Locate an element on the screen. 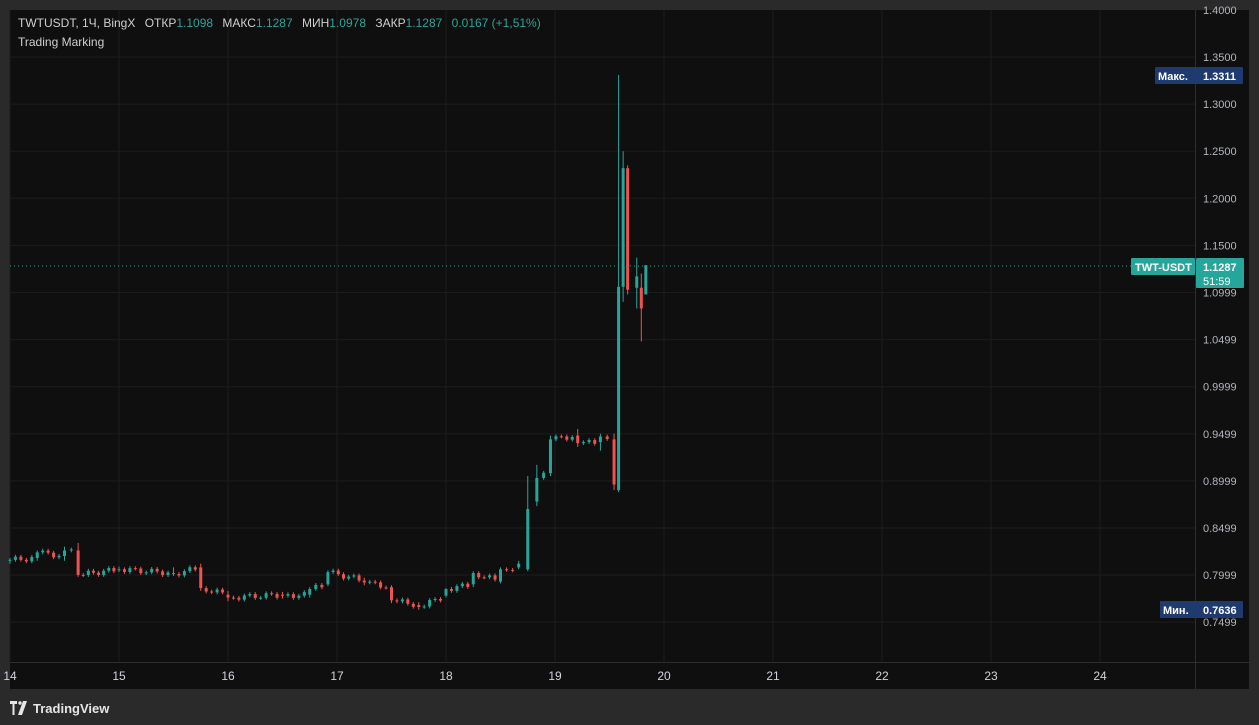  min-badge-label: Мин. is located at coordinates (1176, 611).